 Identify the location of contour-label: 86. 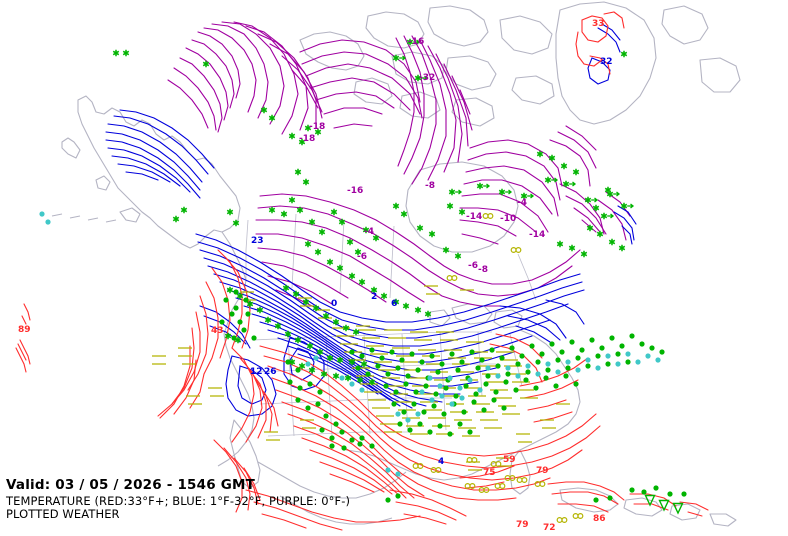
(599, 519).